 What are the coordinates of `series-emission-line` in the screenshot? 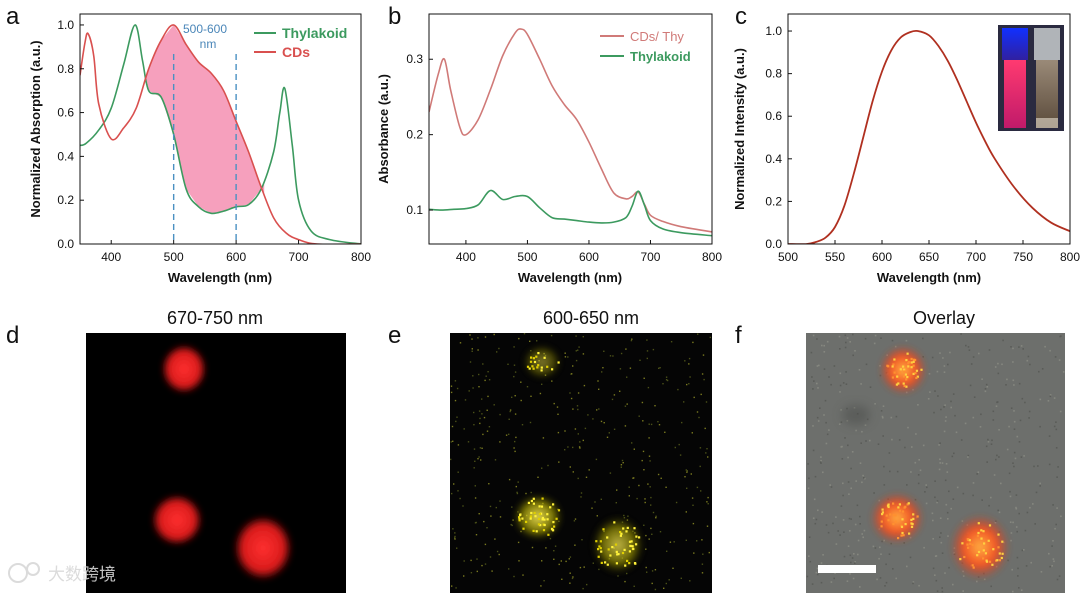 It's located at (929, 136).